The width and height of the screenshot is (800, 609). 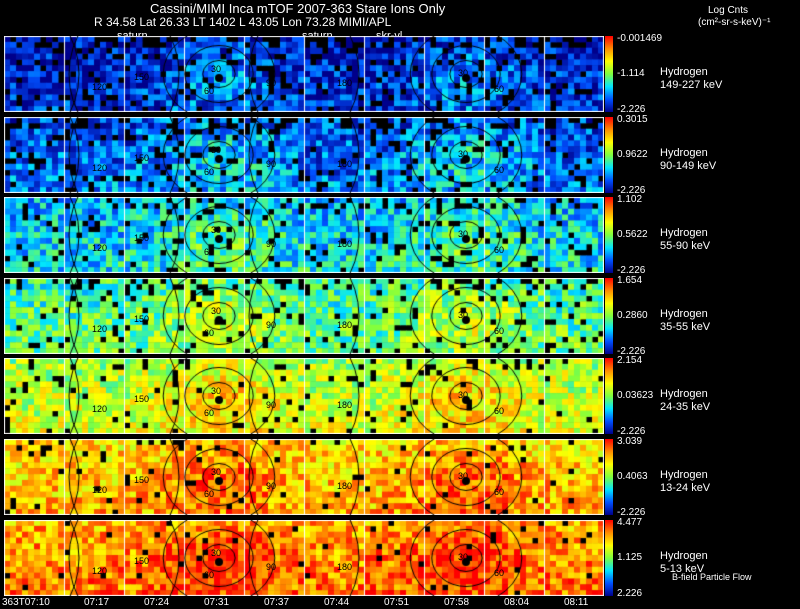 I want to click on colorbar-mid: -1.114, so click(x=631, y=73).